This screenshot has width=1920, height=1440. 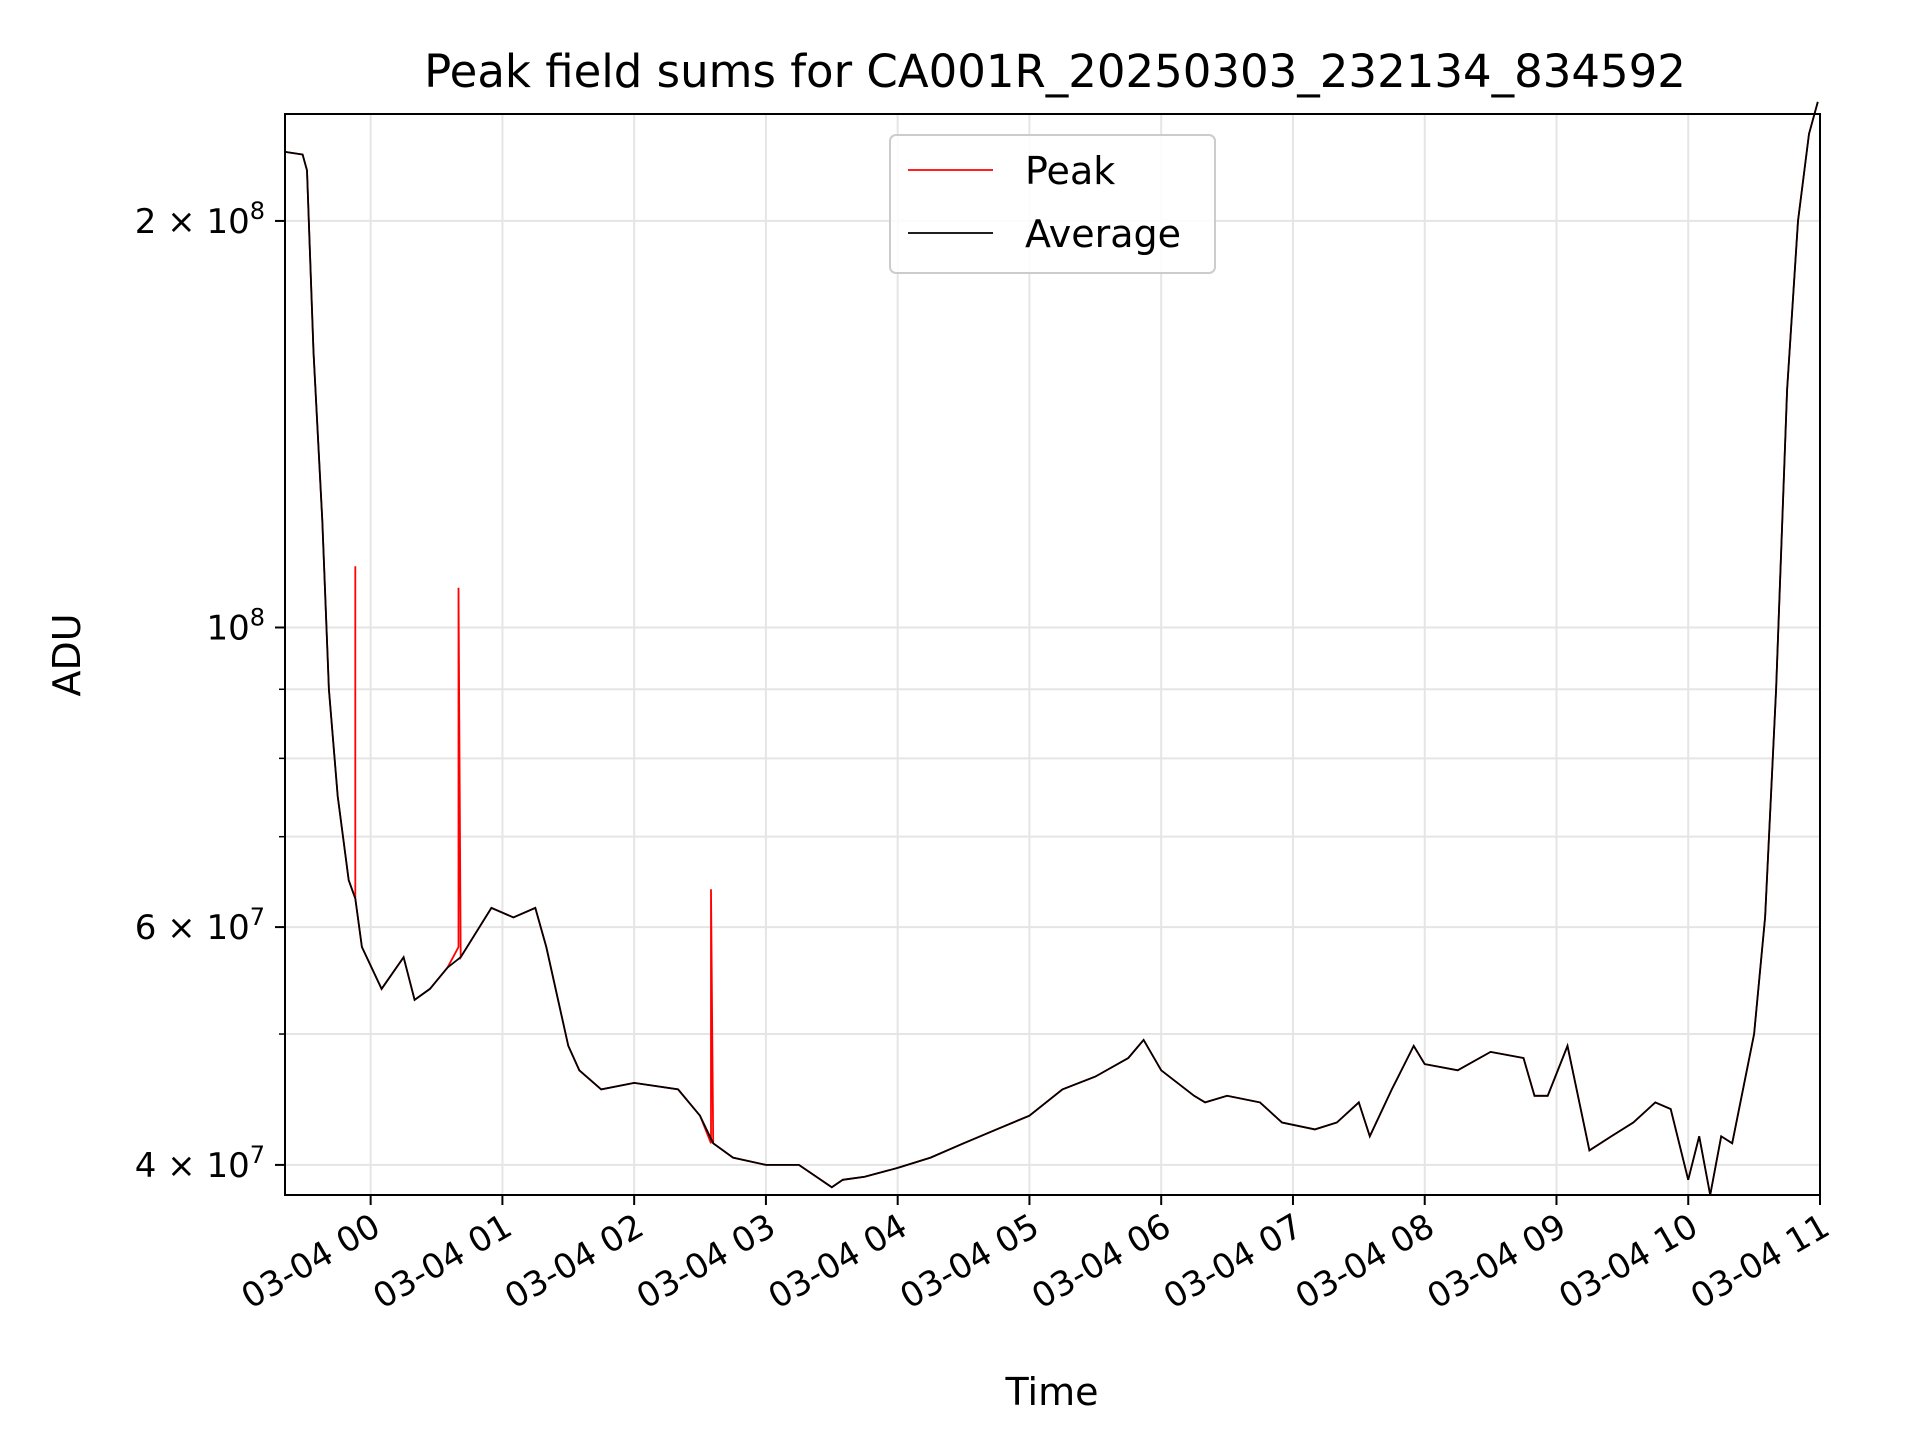 What do you see at coordinates (200, 925) in the screenshot?
I see `y-tick-label: 6 × 107` at bounding box center [200, 925].